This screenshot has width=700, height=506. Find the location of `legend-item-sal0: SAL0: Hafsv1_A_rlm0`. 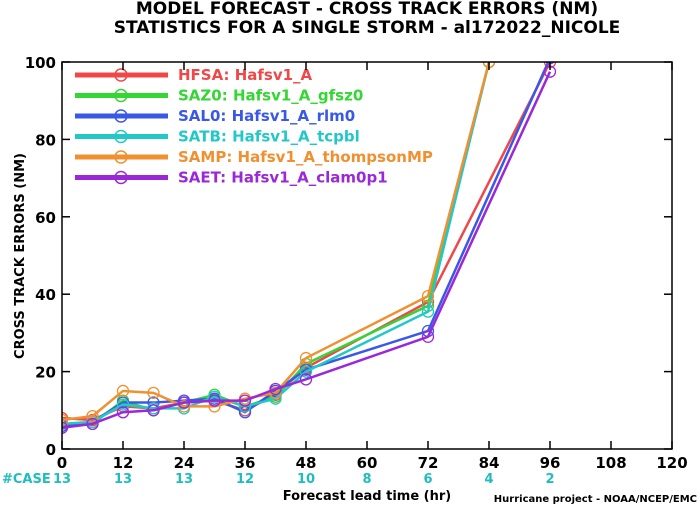

legend-item-sal0: SAL0: Hafsv1_A_rlm0 is located at coordinates (215, 116).